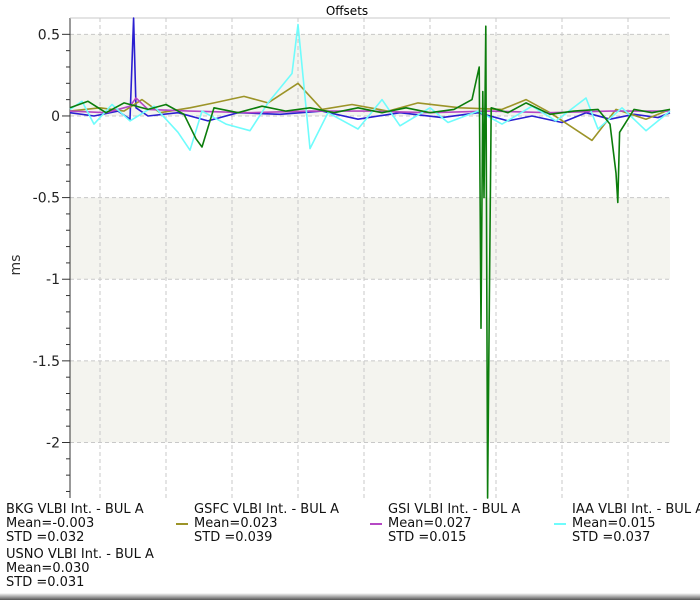 The image size is (700, 600). I want to click on legend-mean: Mean=0.030, so click(48, 568).